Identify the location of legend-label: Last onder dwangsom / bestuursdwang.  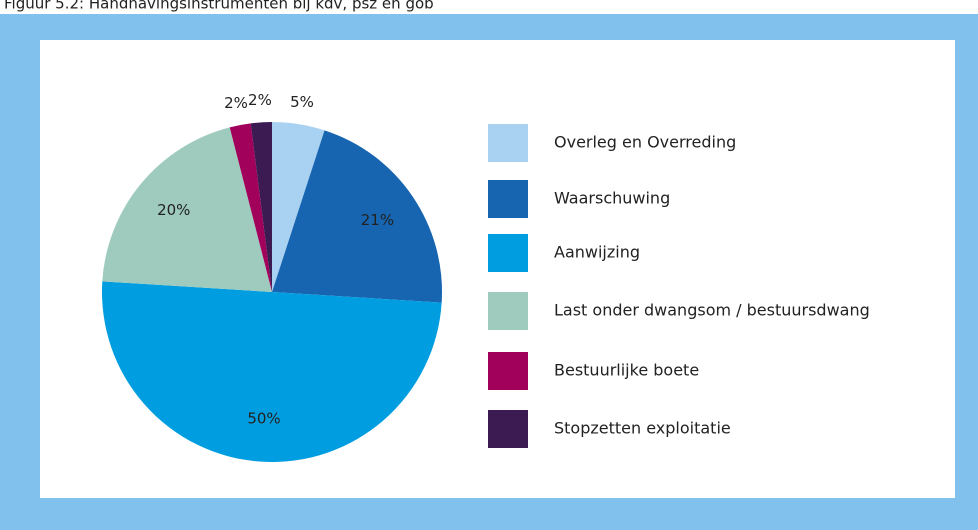
(712, 310).